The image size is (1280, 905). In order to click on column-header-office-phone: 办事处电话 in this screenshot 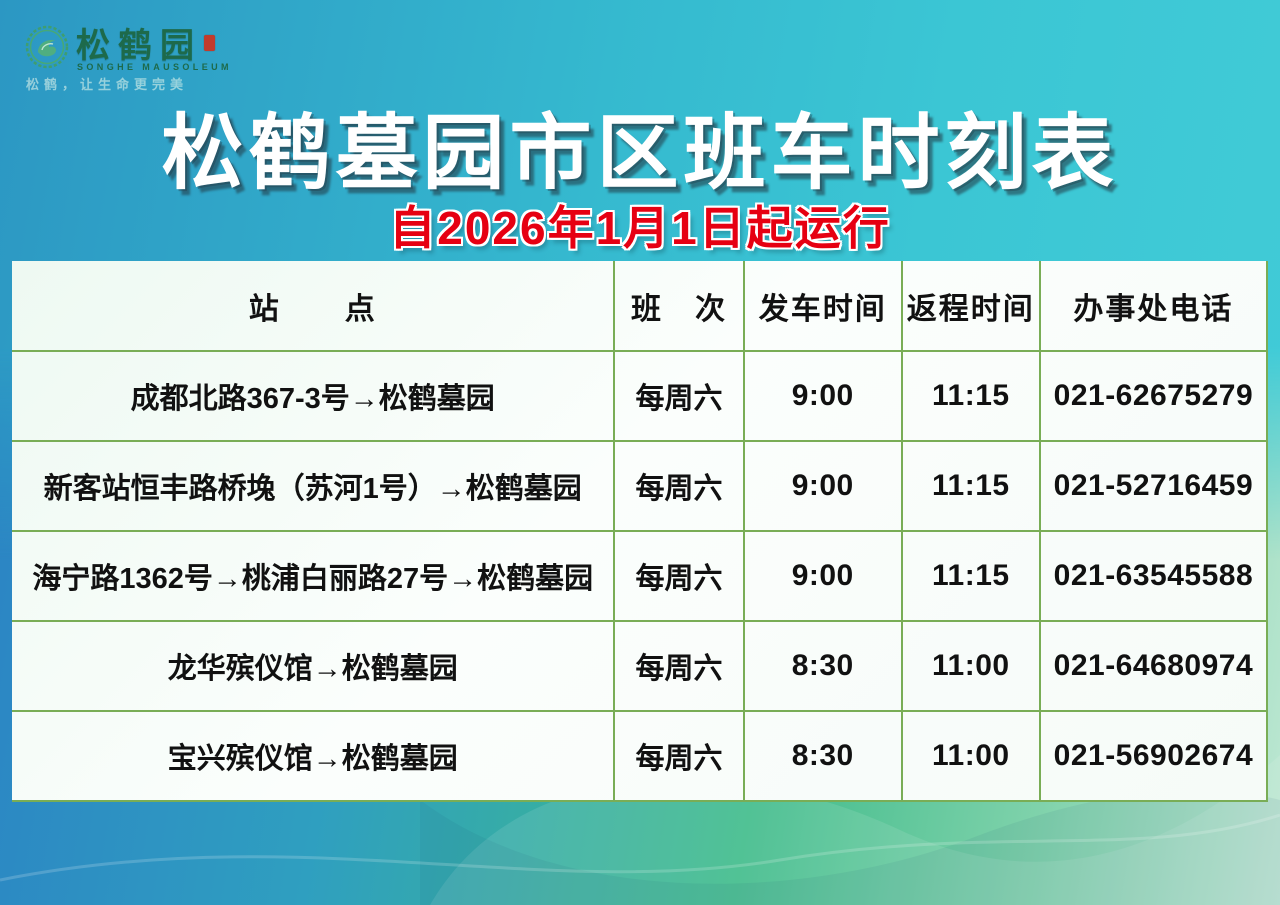, I will do `click(1153, 306)`.